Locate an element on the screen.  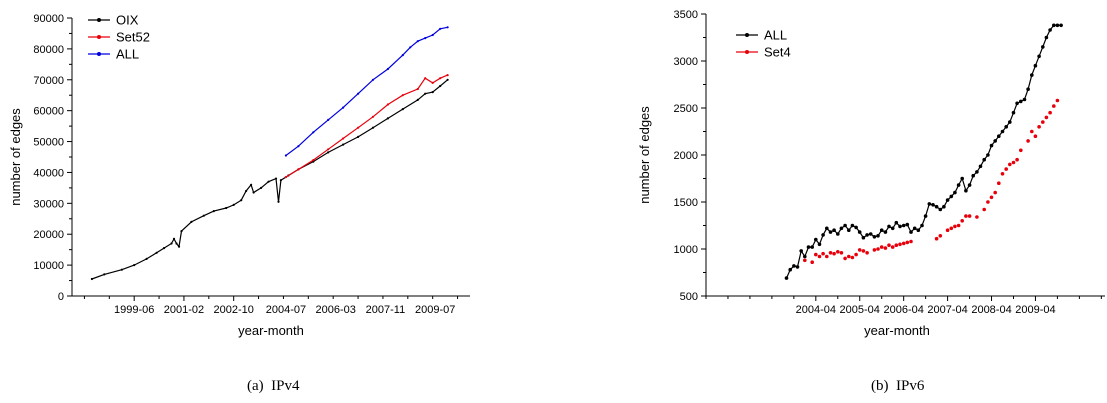
y-tick-label: 20000 is located at coordinates (48, 235).